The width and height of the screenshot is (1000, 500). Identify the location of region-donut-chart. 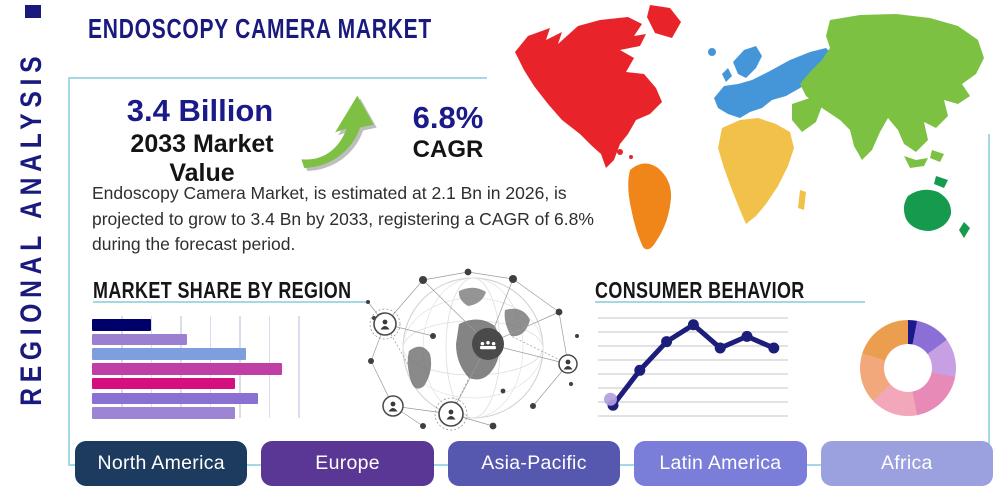
(908, 368).